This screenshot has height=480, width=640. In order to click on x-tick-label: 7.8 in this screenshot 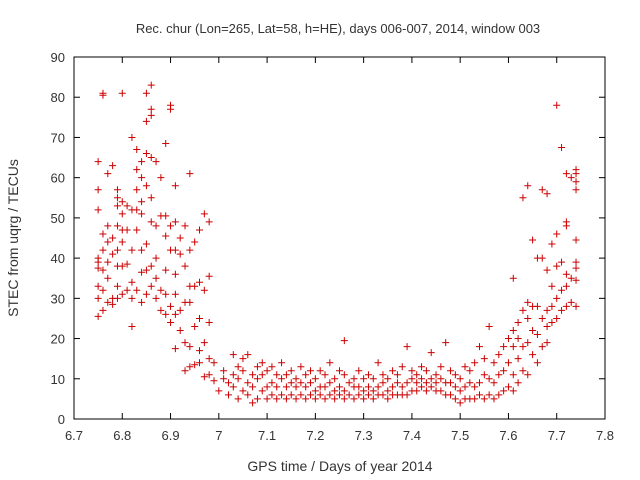, I will do `click(605, 435)`.